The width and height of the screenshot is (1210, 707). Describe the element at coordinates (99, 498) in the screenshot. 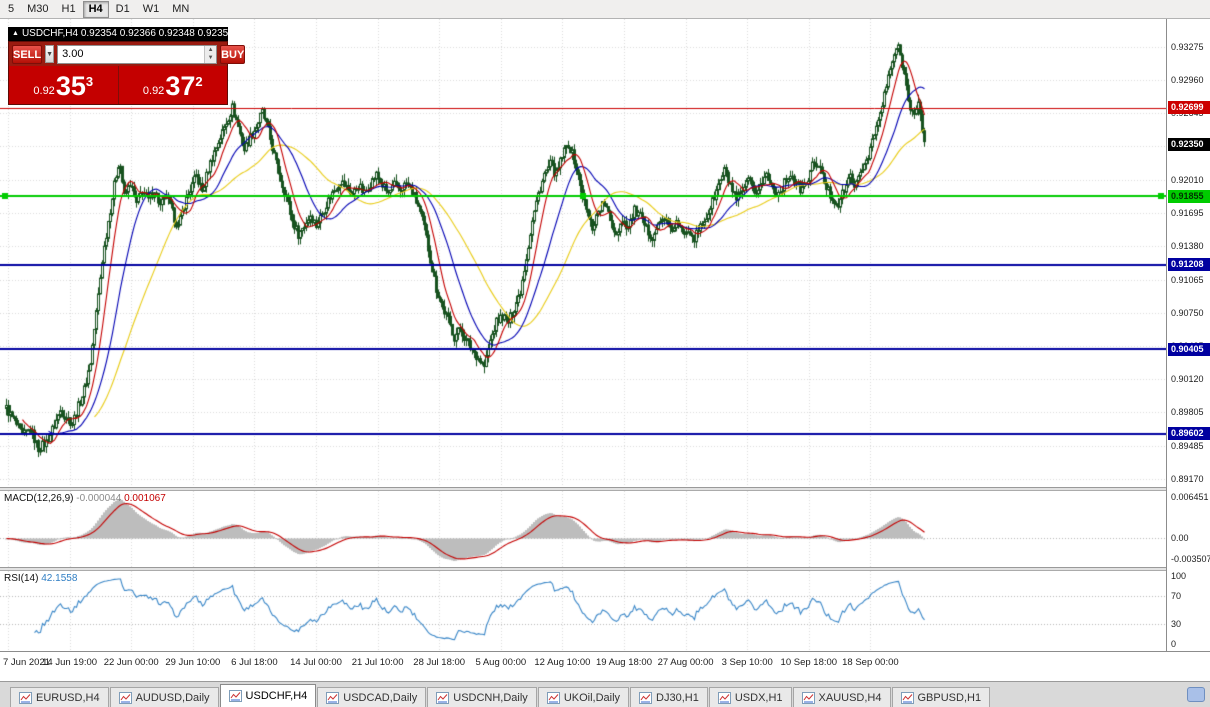

I see `macd-main-value: -0.000044` at that location.